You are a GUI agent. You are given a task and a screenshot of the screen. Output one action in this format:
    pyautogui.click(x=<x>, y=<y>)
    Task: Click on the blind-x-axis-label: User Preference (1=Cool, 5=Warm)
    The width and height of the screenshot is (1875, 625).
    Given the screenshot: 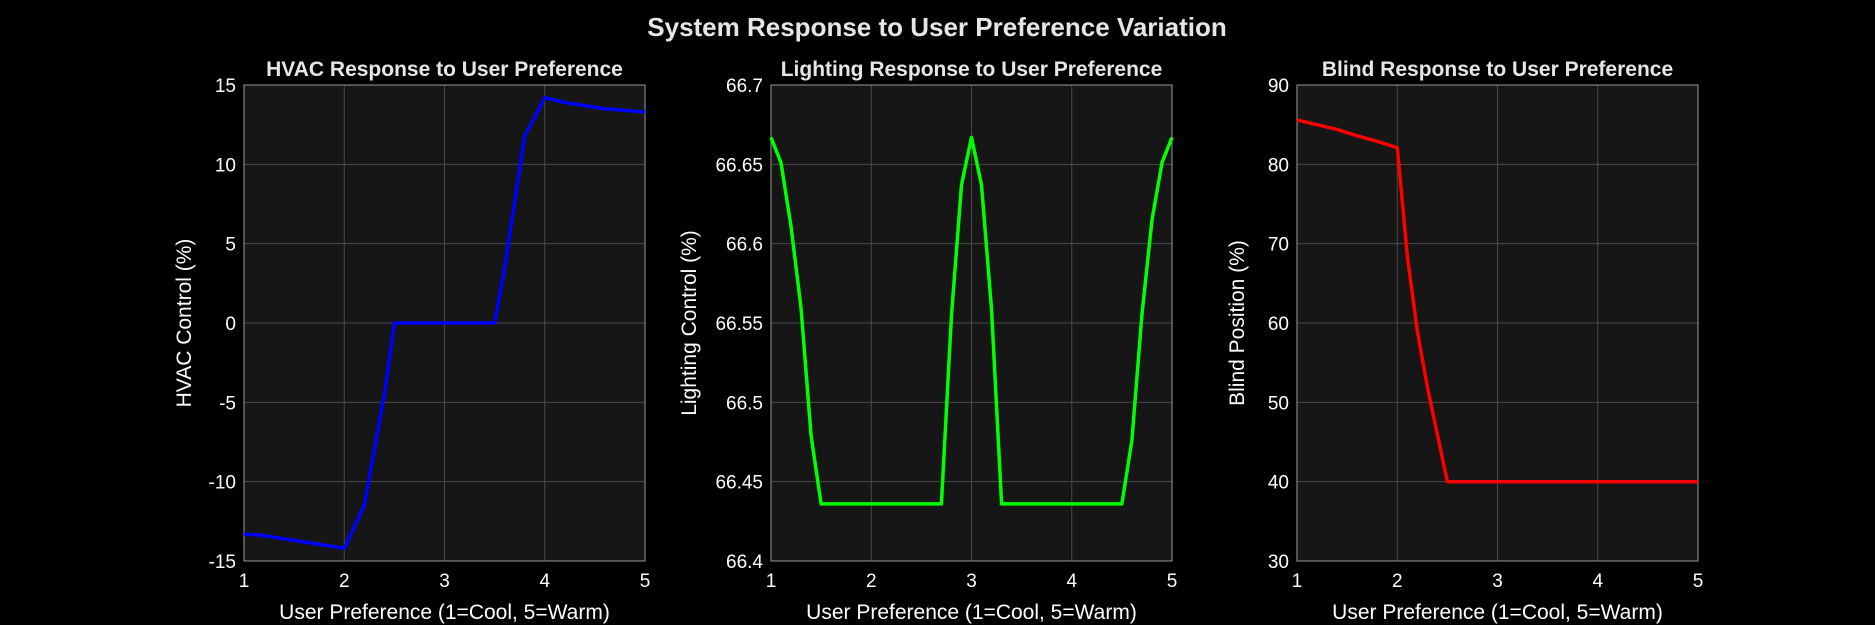 What is the action you would take?
    pyautogui.click(x=1497, y=612)
    